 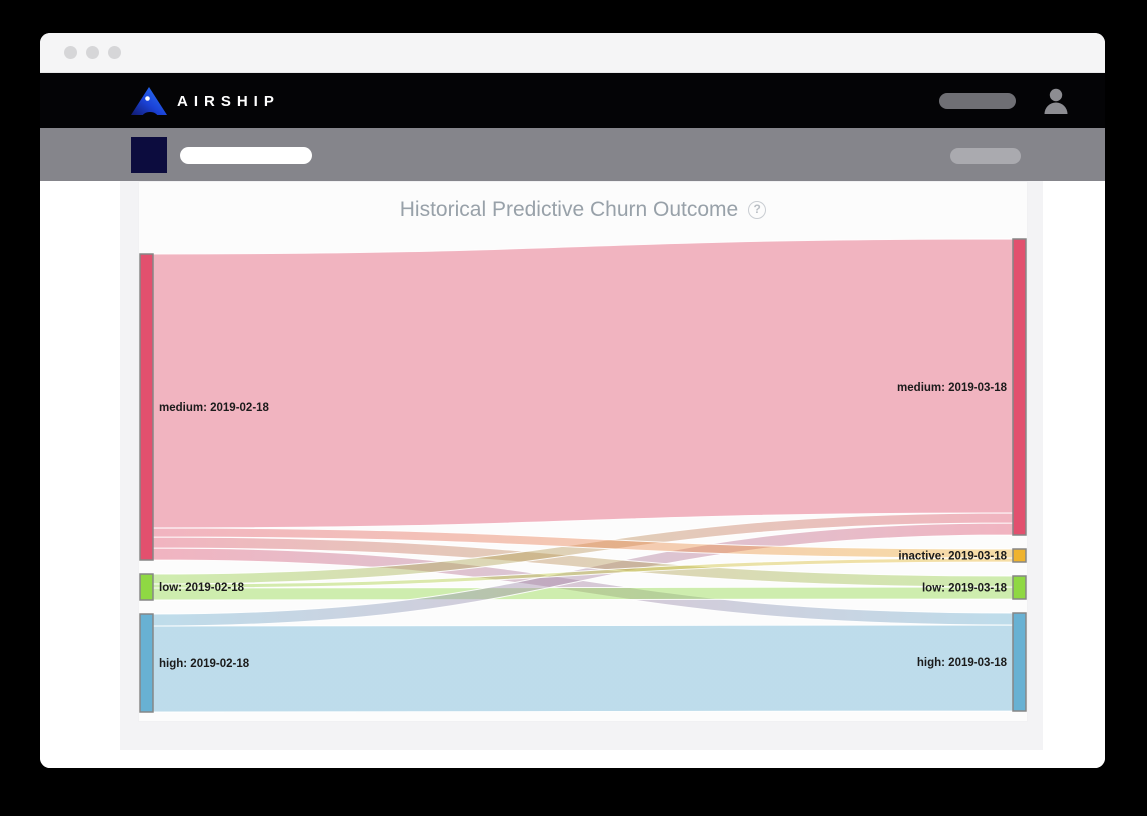 I want to click on navbar-right, so click(x=1003, y=100).